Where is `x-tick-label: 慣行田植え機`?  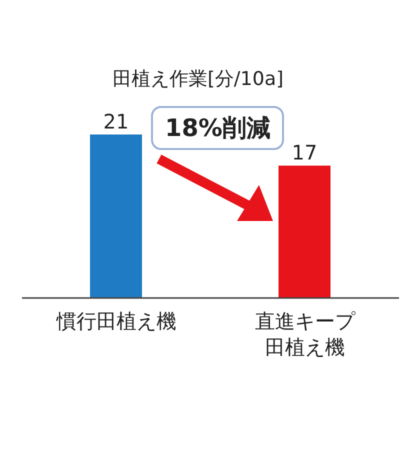 x-tick-label: 慣行田植え機 is located at coordinates (115, 321).